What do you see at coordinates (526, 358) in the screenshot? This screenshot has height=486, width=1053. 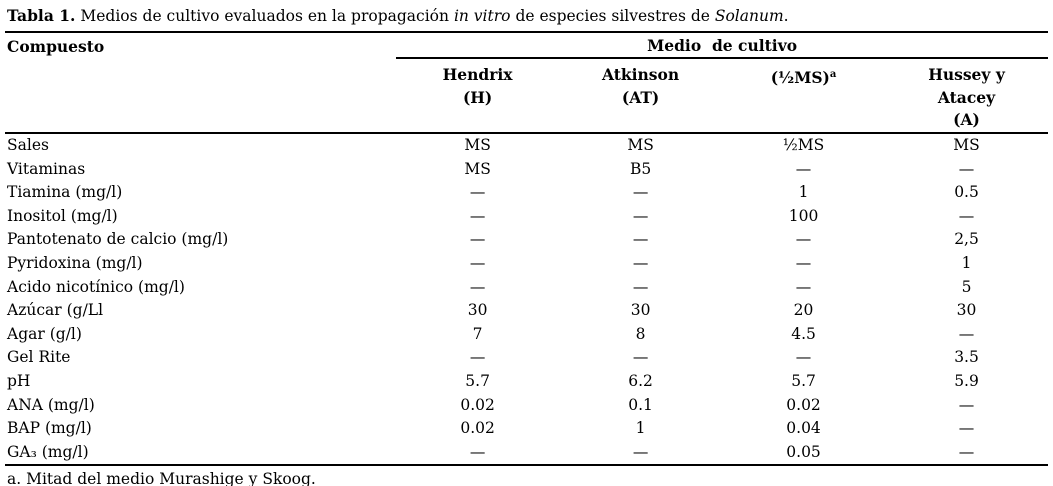 I see `table-row-gel-rite: Gel Rite — — — 3.5` at bounding box center [526, 358].